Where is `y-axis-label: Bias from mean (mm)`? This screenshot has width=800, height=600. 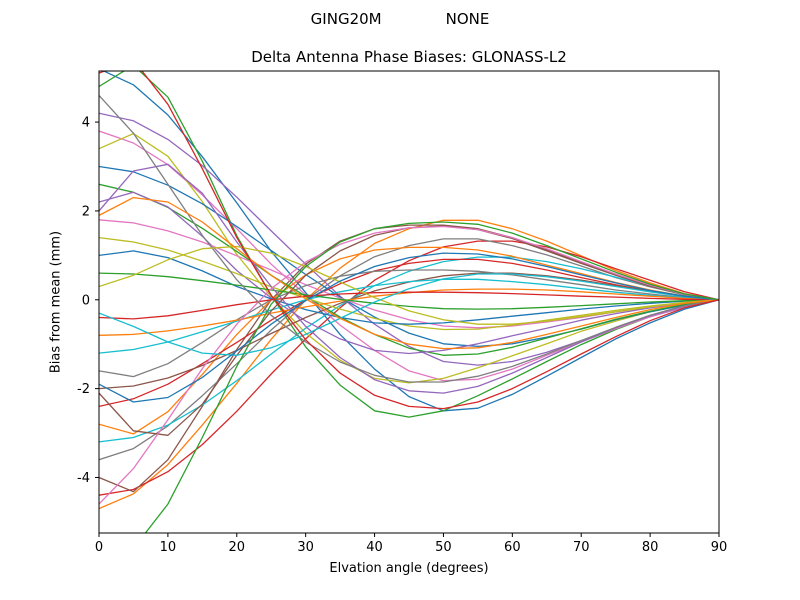
y-axis-label: Bias from mean (mm) is located at coordinates (56, 302).